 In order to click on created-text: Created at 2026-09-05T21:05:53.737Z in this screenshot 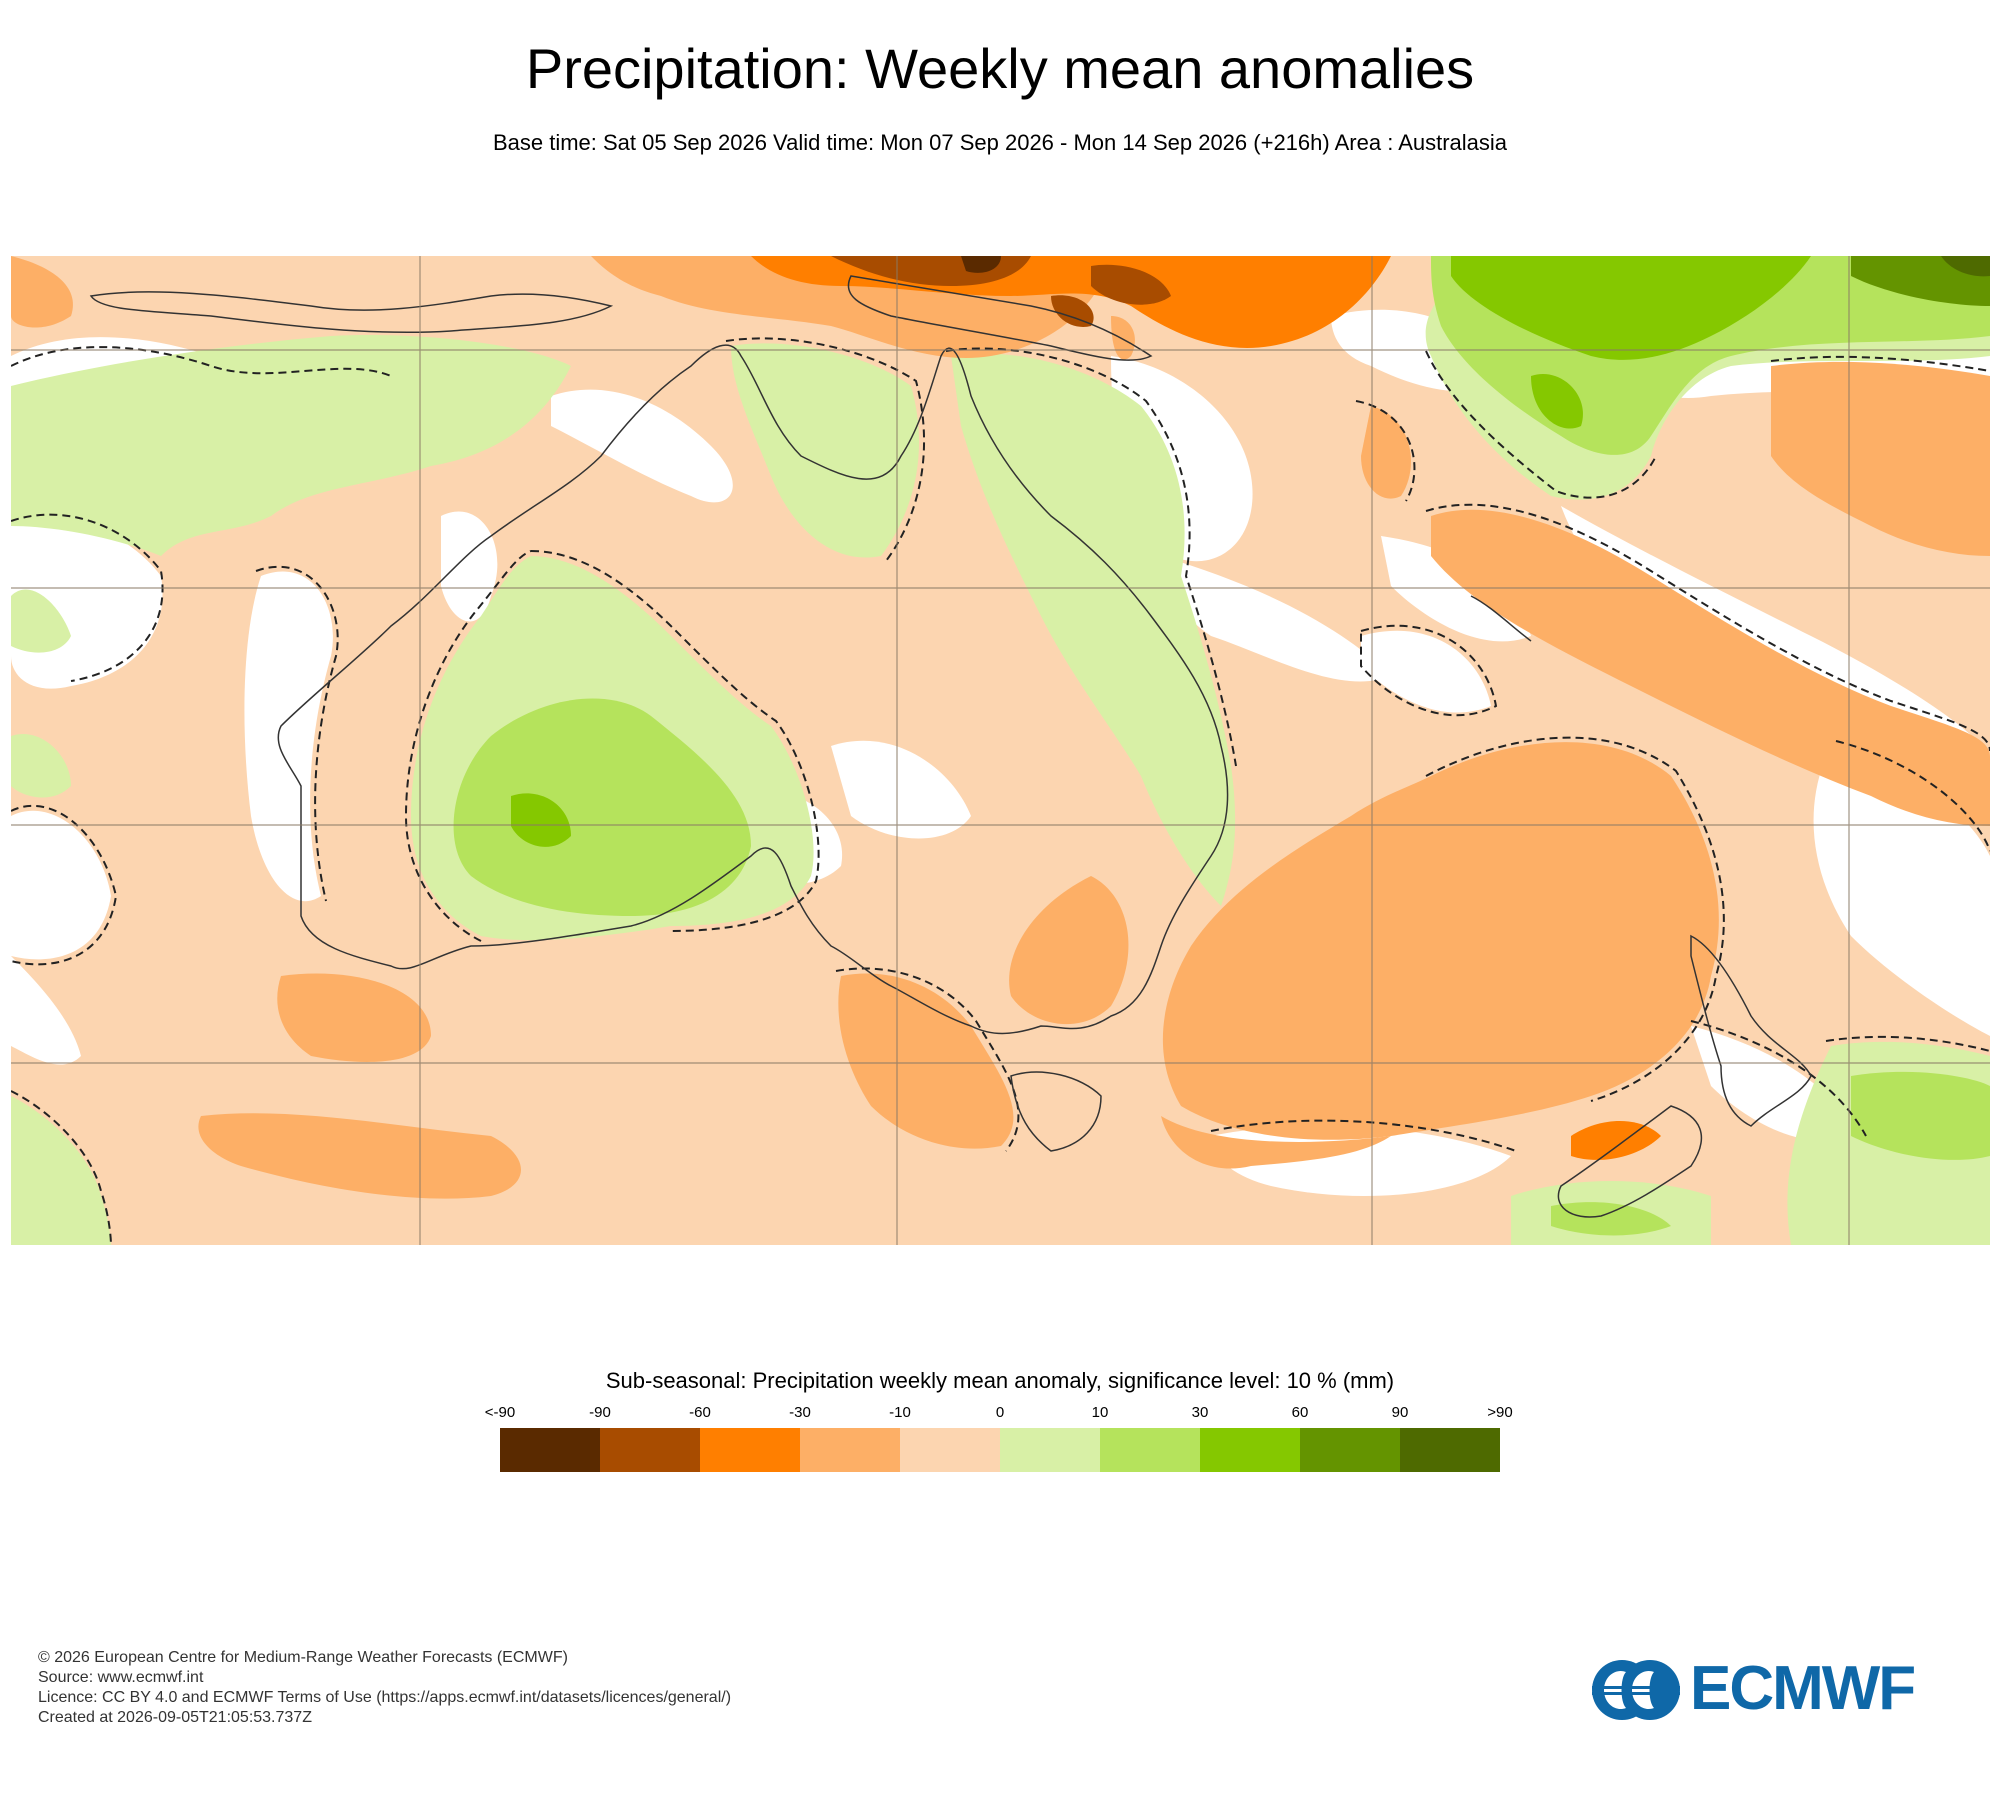, I will do `click(175, 1717)`.